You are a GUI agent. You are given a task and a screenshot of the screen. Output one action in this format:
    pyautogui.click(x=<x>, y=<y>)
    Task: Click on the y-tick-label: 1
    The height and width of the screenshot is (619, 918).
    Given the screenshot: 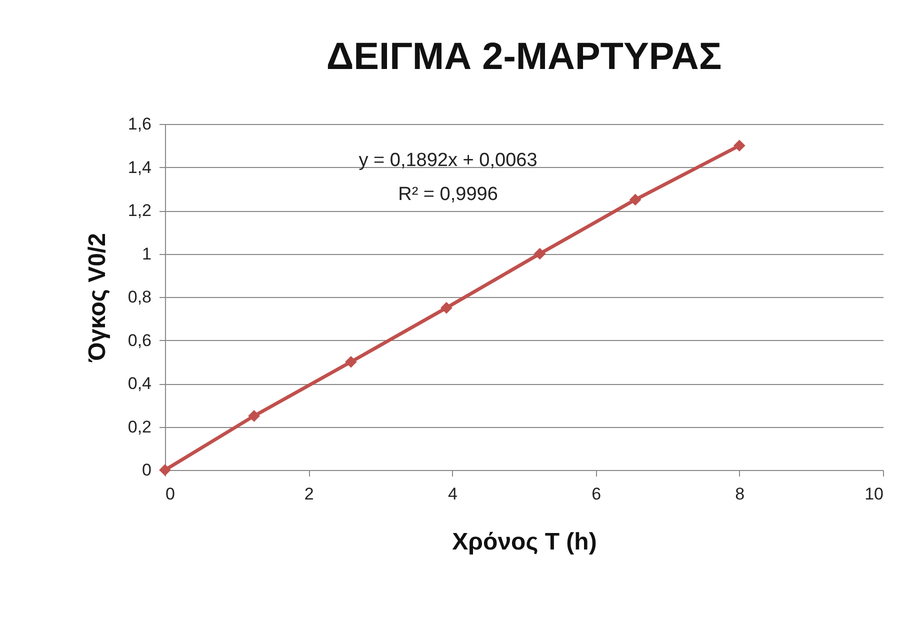 What is the action you would take?
    pyautogui.click(x=147, y=254)
    